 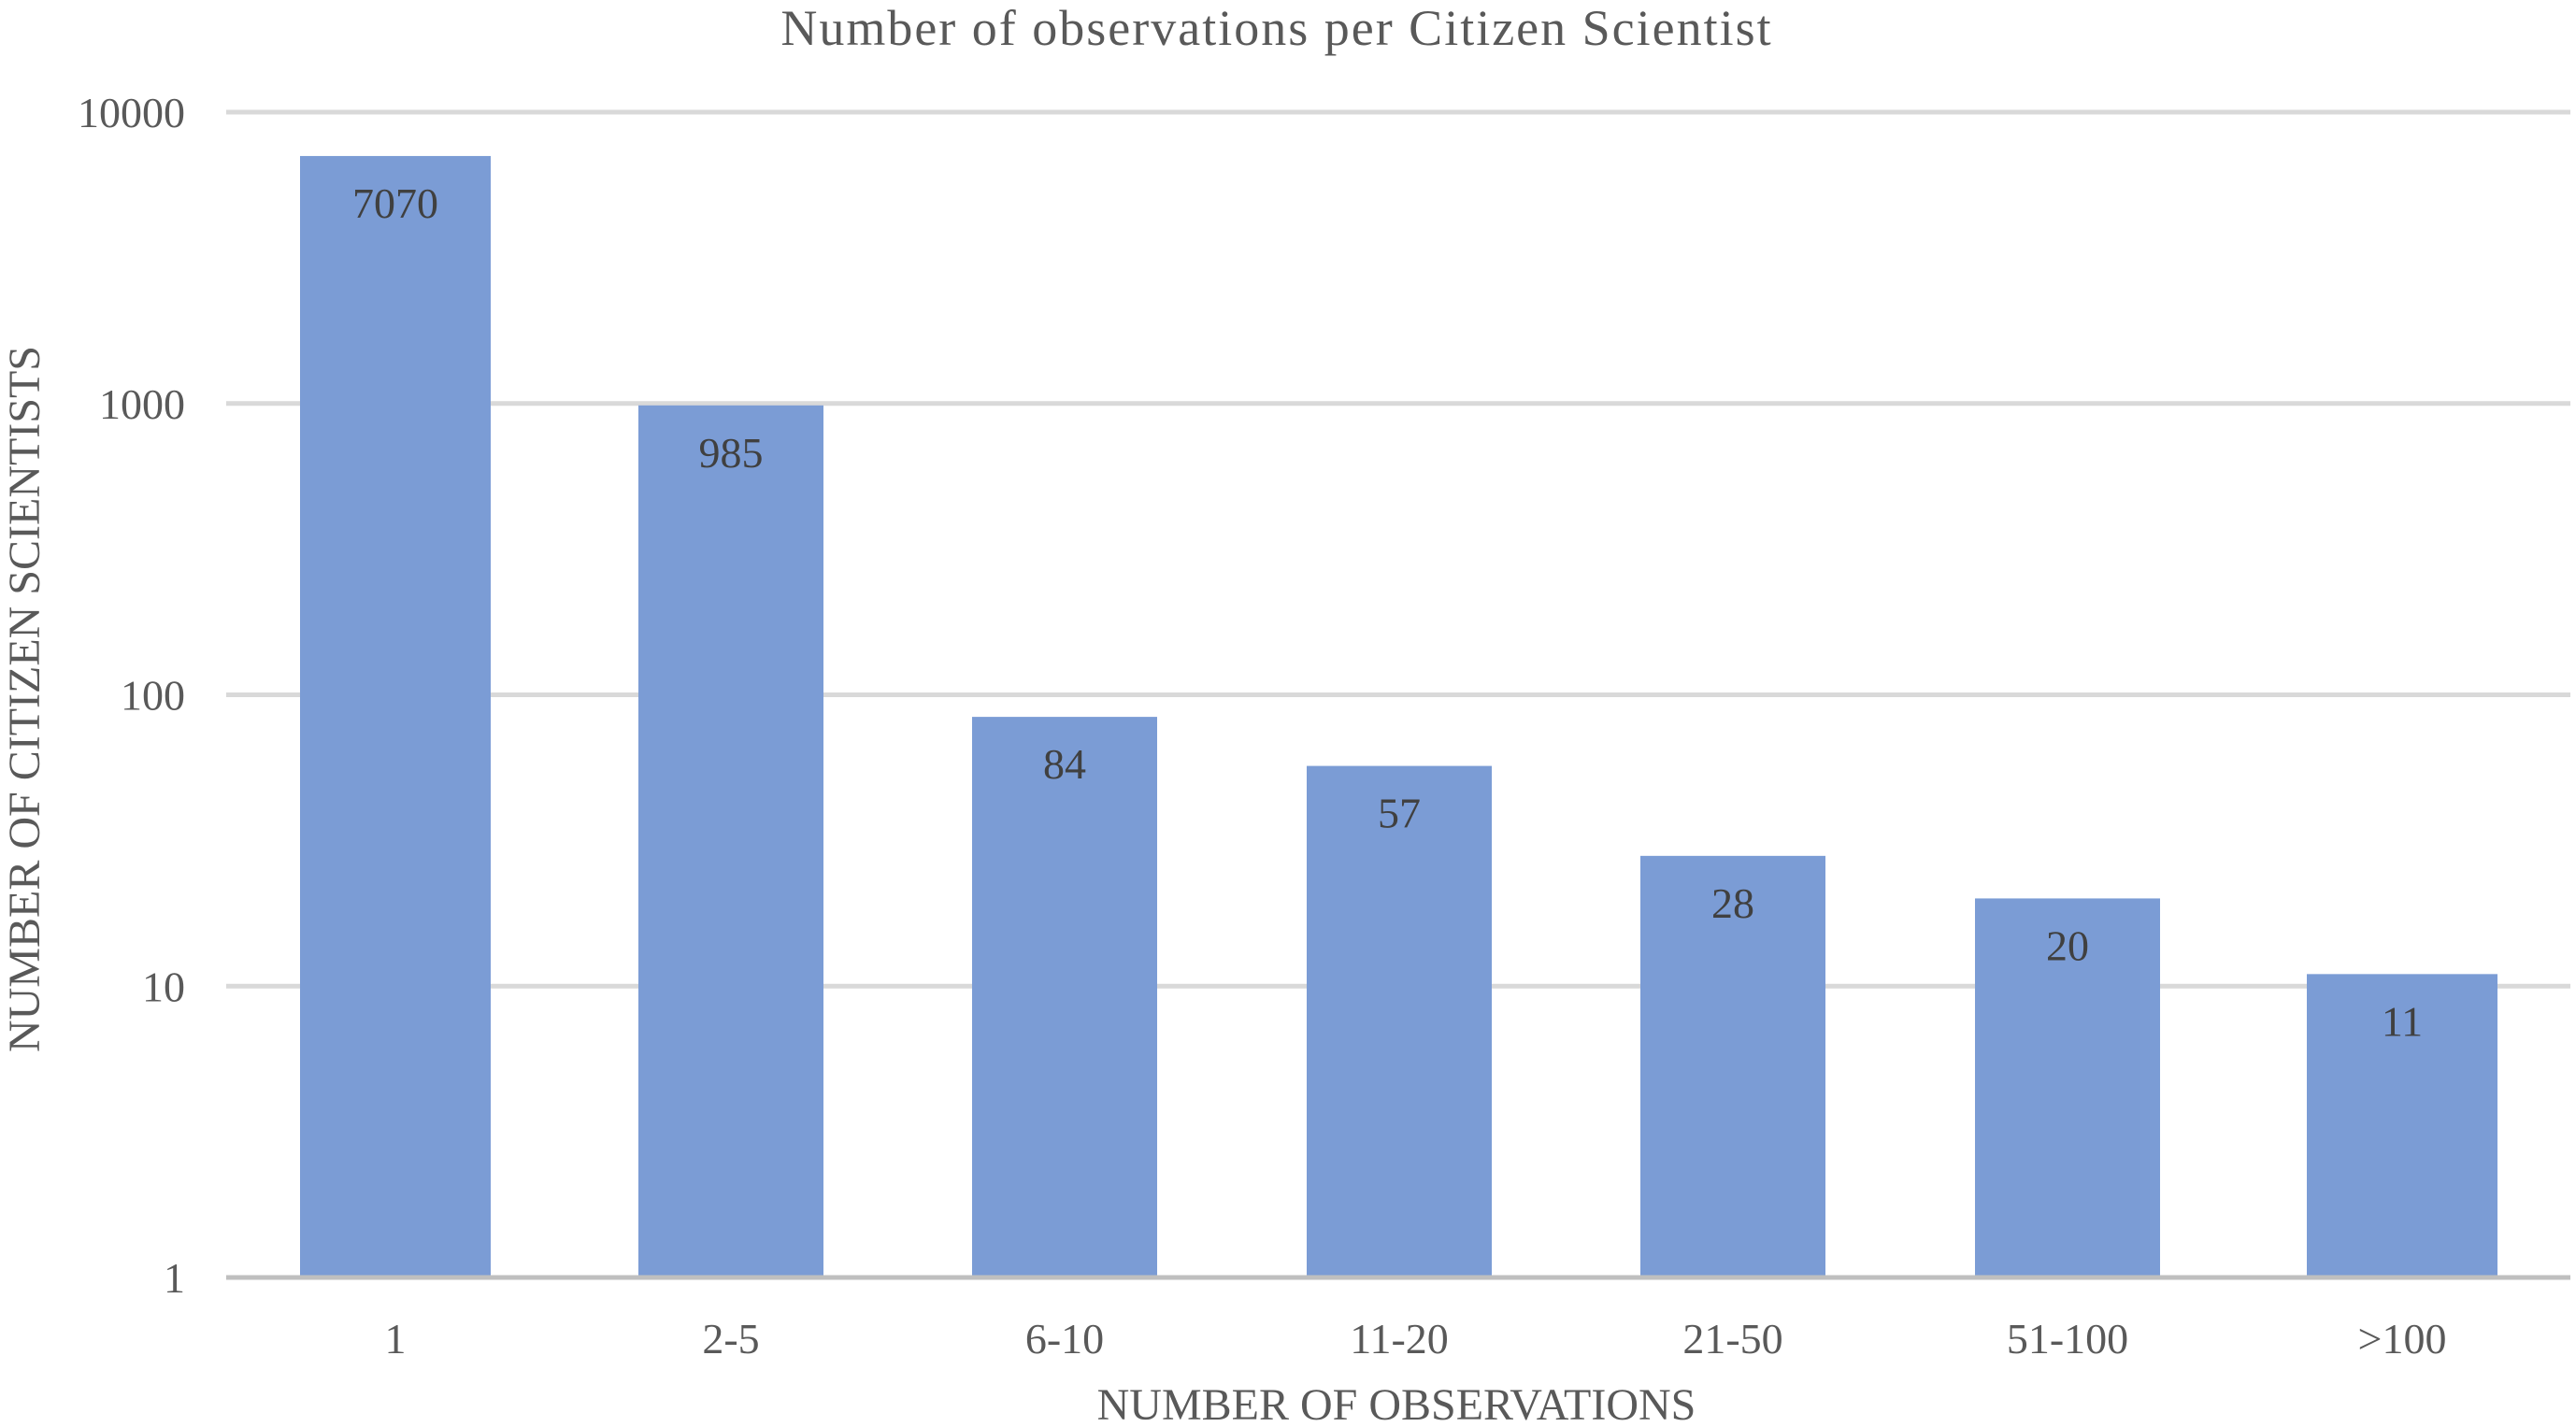 I want to click on data-label: 985, so click(x=731, y=453).